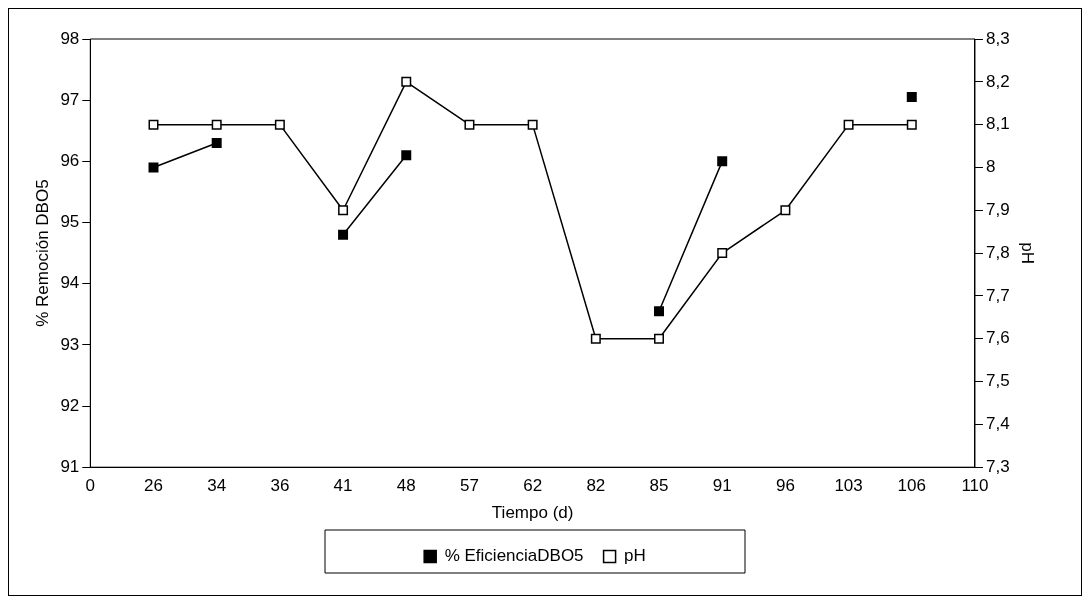  What do you see at coordinates (70, 161) in the screenshot?
I see `y-tick-label: 96` at bounding box center [70, 161].